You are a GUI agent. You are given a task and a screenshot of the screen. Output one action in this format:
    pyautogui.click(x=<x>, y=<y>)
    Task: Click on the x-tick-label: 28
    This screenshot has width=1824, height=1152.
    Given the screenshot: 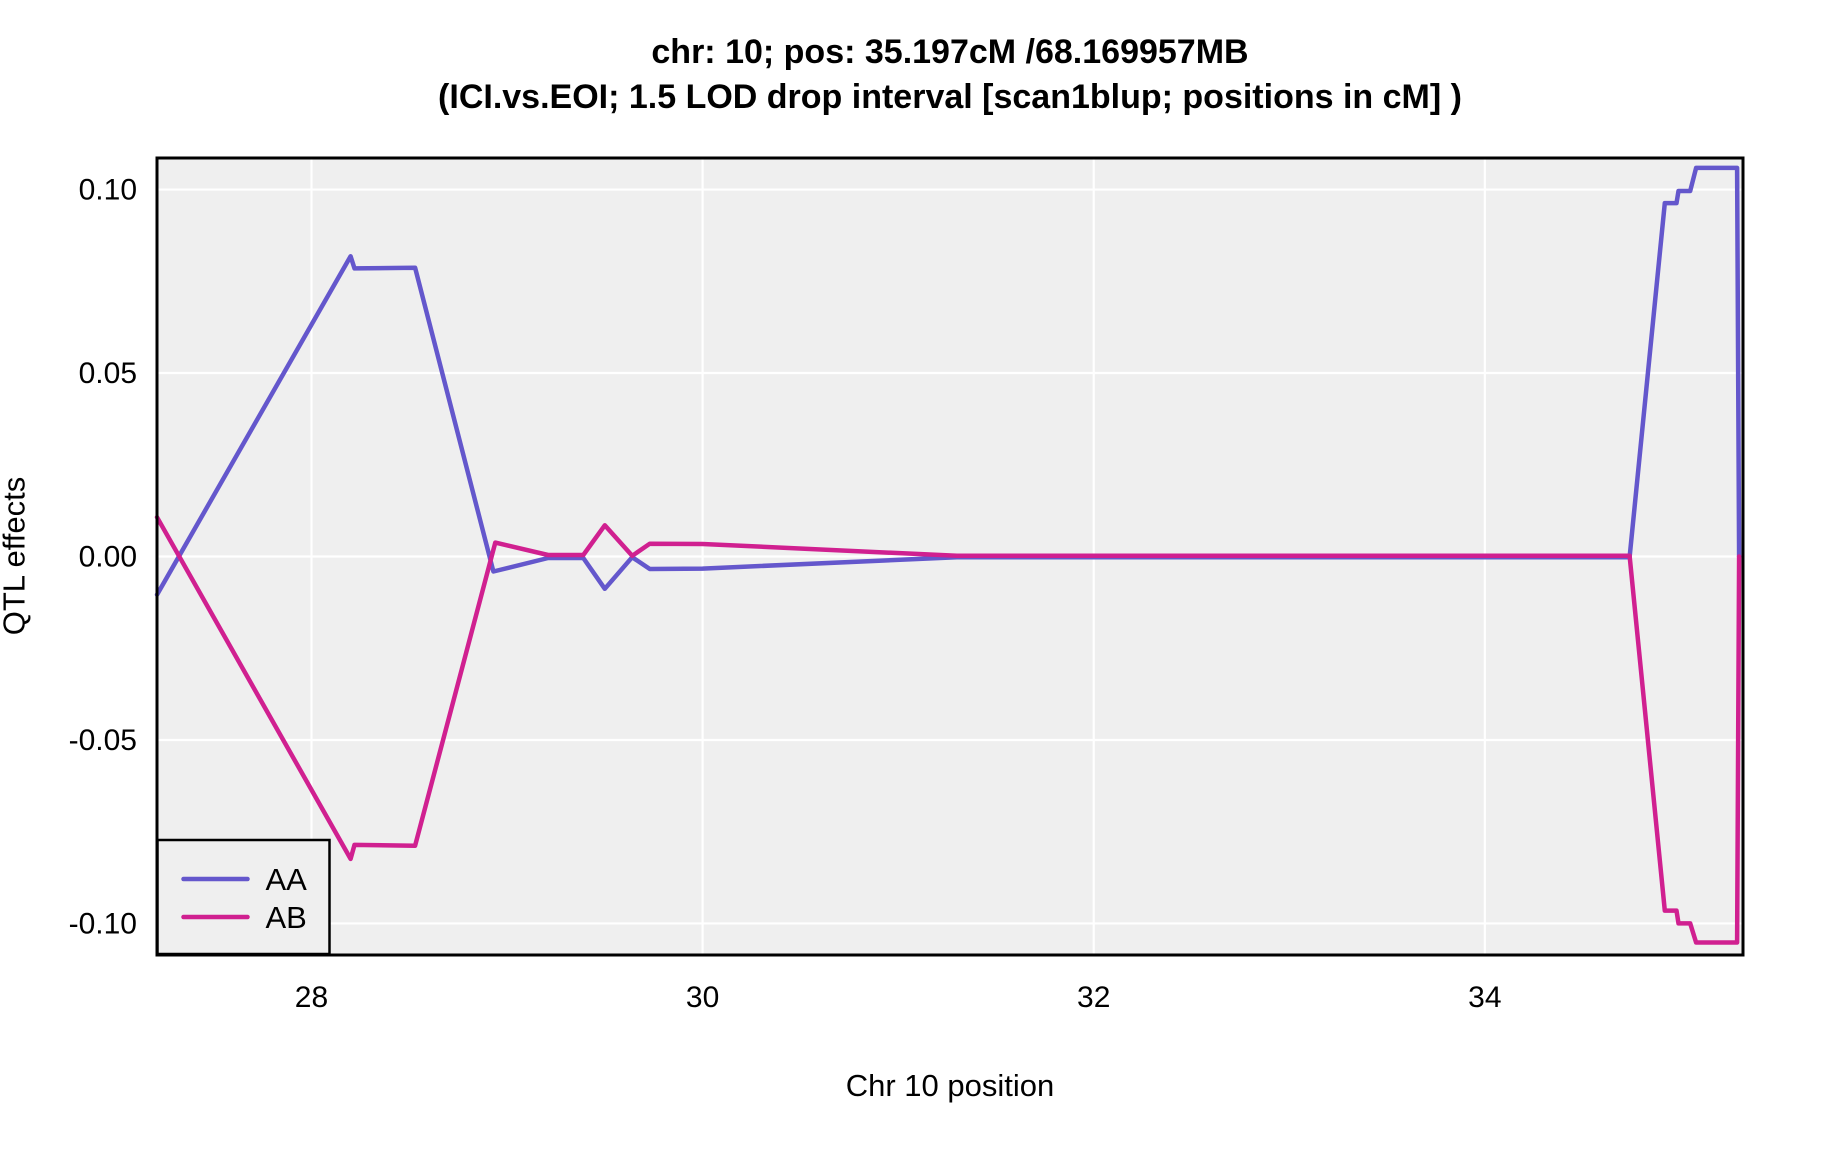 What is the action you would take?
    pyautogui.click(x=311, y=997)
    